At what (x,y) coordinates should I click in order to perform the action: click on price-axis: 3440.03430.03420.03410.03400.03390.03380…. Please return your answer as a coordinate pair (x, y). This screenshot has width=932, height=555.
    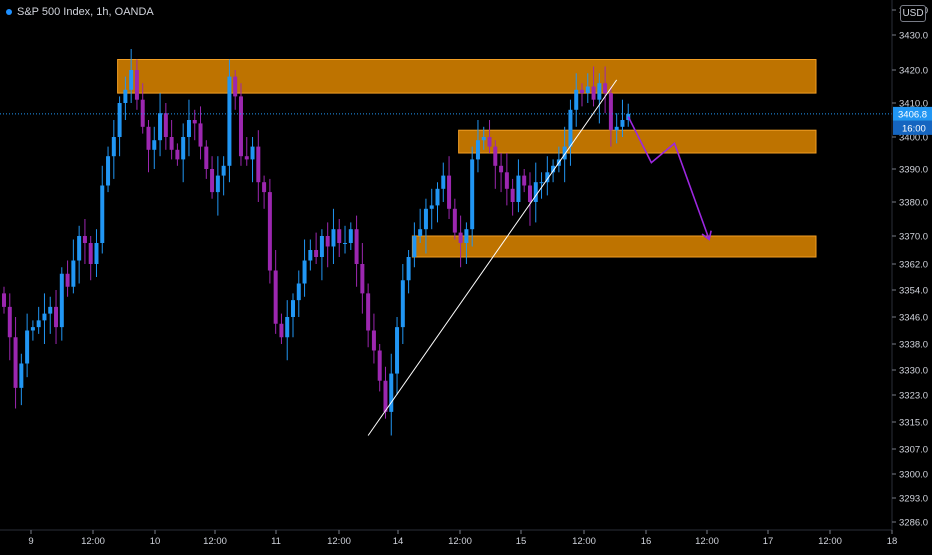
    Looking at the image, I should click on (912, 267).